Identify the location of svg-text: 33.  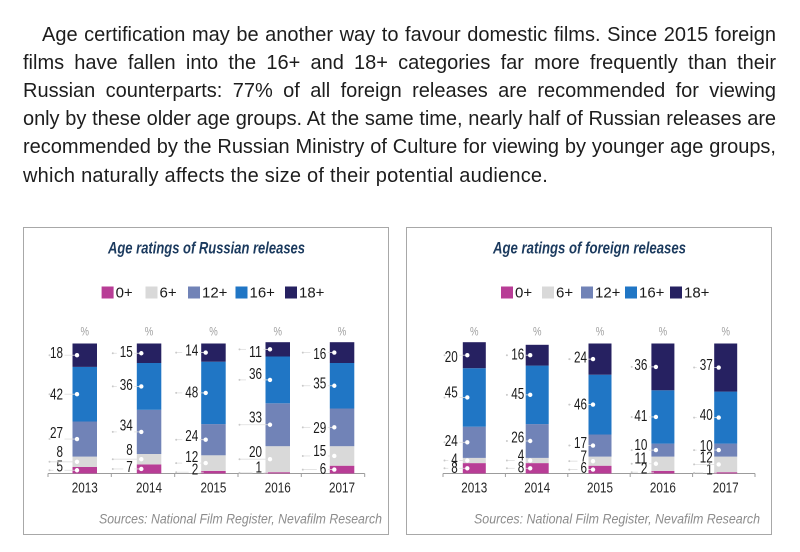
(255, 418).